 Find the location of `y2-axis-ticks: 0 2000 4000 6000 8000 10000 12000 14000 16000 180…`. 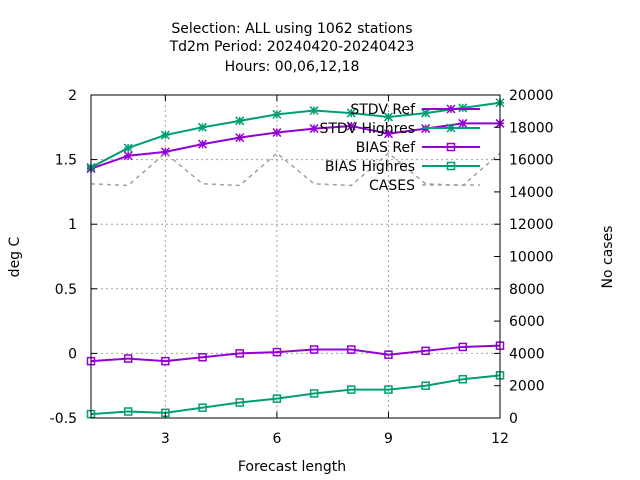

y2-axis-ticks: 0 2000 4000 6000 8000 10000 12000 14000 16000 180… is located at coordinates (524, 257).